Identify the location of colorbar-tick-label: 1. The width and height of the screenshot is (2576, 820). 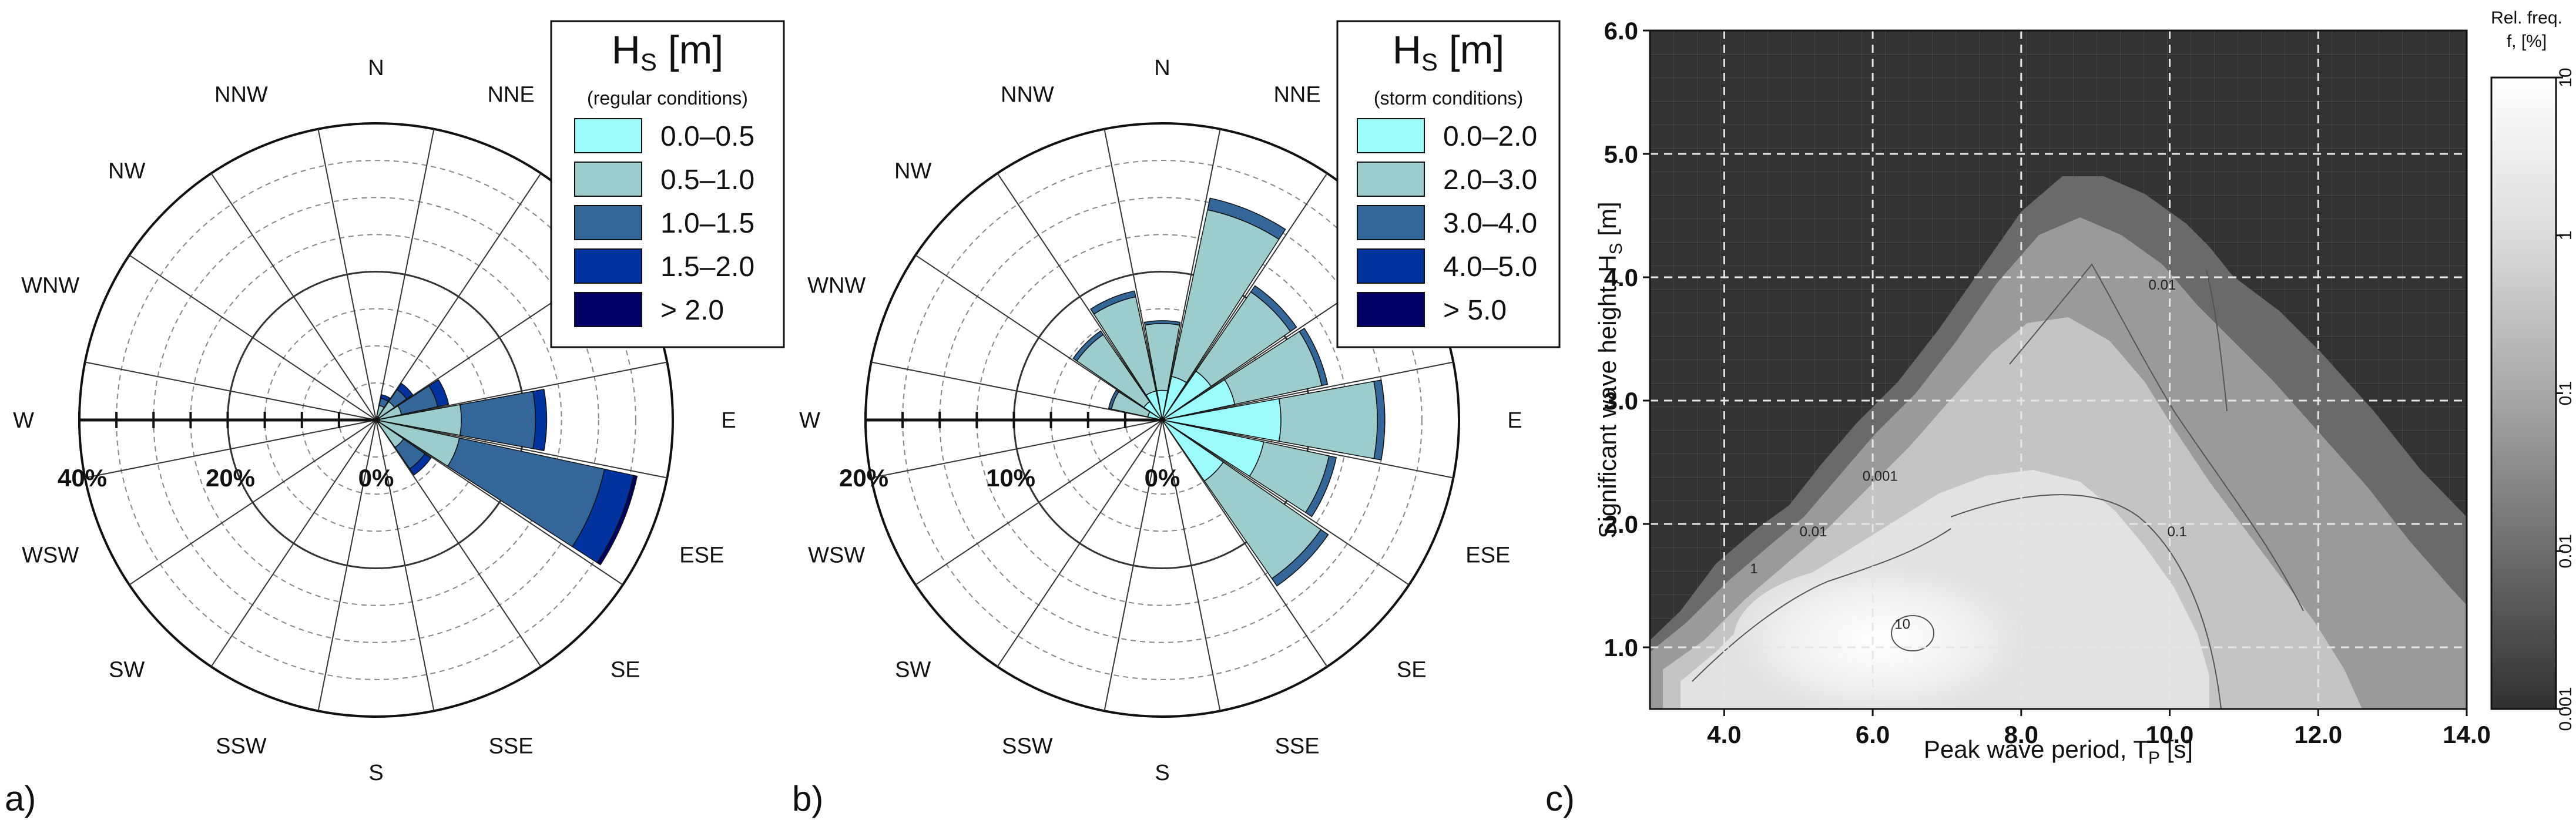
(2565, 235).